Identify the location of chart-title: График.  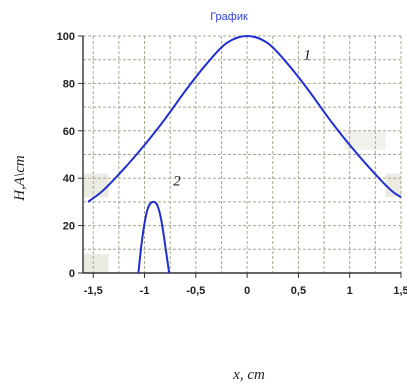
(229, 17).